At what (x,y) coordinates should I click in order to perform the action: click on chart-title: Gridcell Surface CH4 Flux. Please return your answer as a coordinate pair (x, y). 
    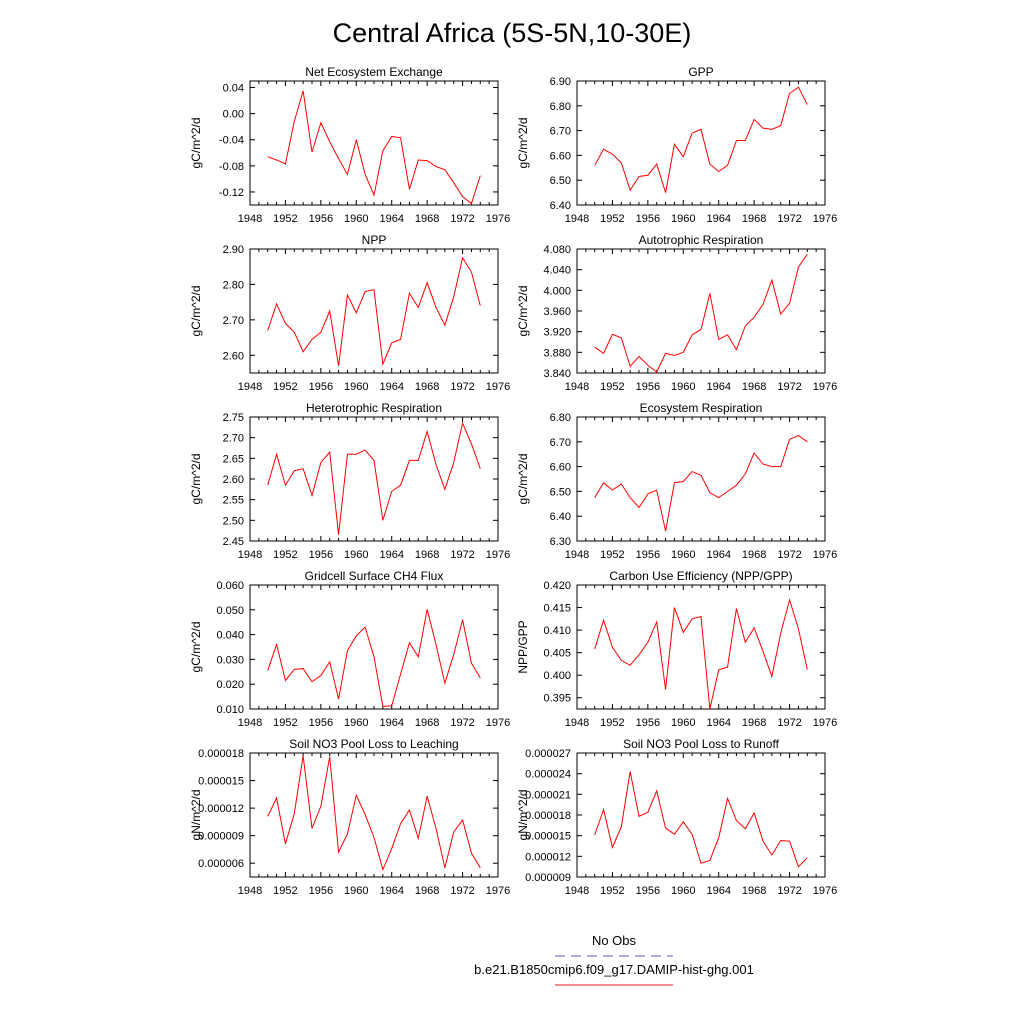
    Looking at the image, I should click on (374, 576).